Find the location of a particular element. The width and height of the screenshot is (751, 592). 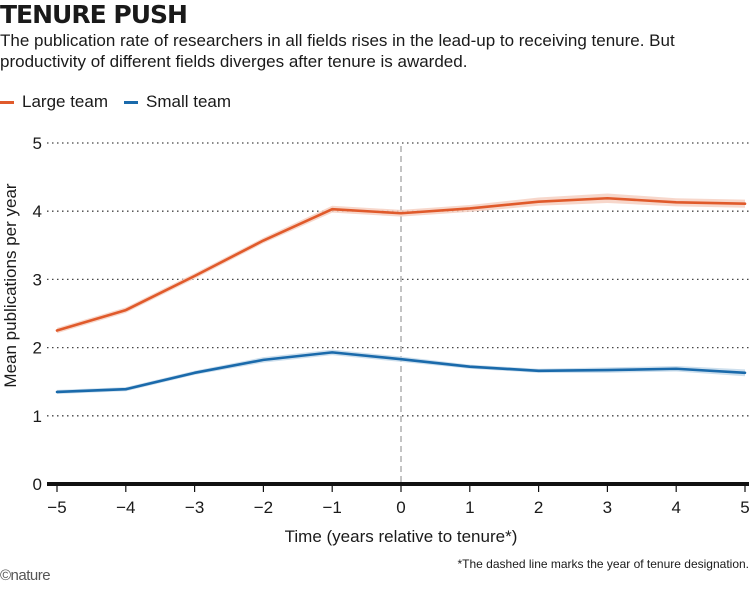

chart-title: TENURE PUSH is located at coordinates (94, 14).